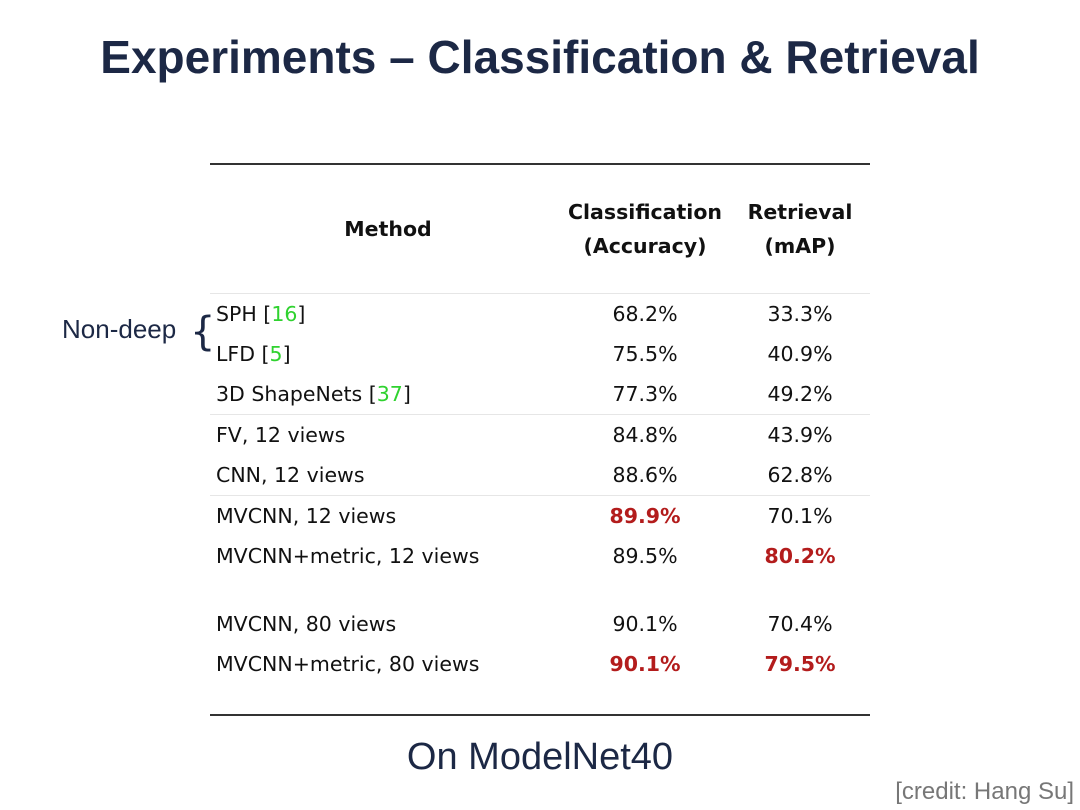 This screenshot has width=1080, height=810. Describe the element at coordinates (984, 791) in the screenshot. I see `credit-note: [credit: Hang Su]` at that location.